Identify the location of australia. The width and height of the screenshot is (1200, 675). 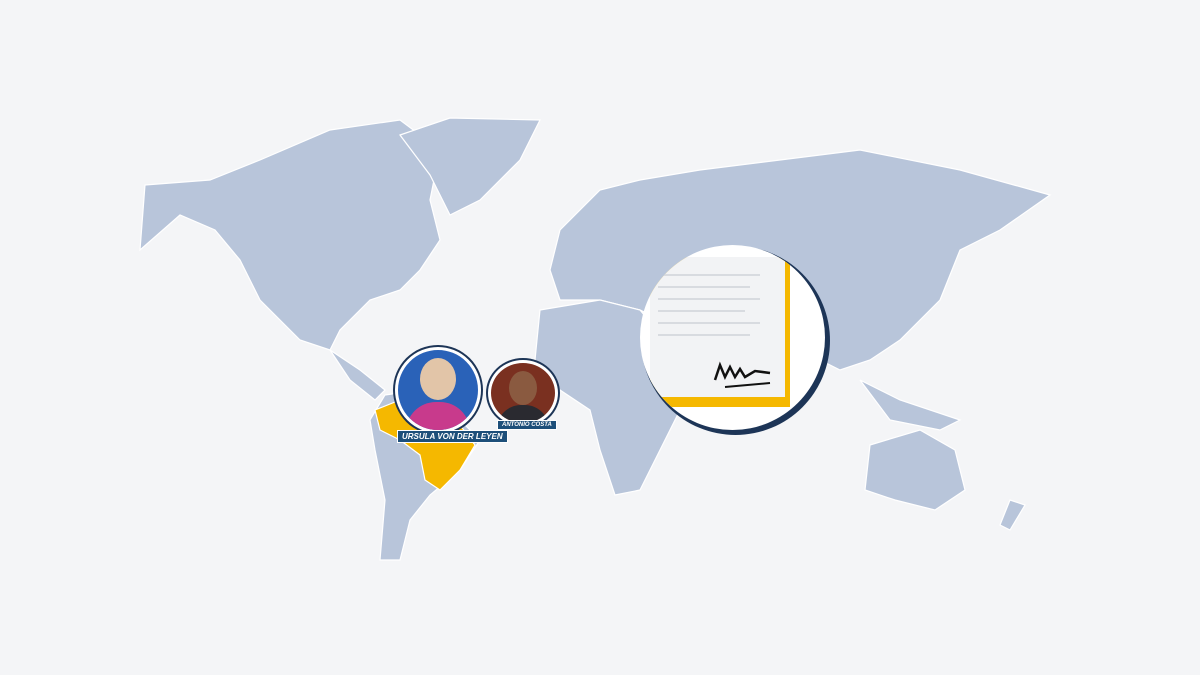
(915, 470).